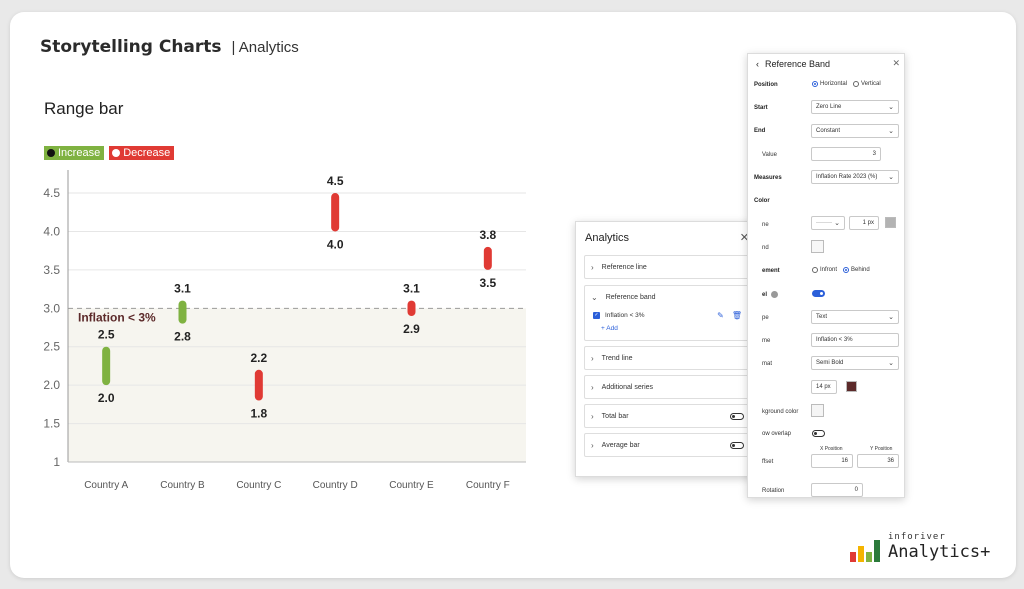 The height and width of the screenshot is (589, 1024). What do you see at coordinates (596, 315) in the screenshot?
I see `checkbox-checked-icon: ✓` at bounding box center [596, 315].